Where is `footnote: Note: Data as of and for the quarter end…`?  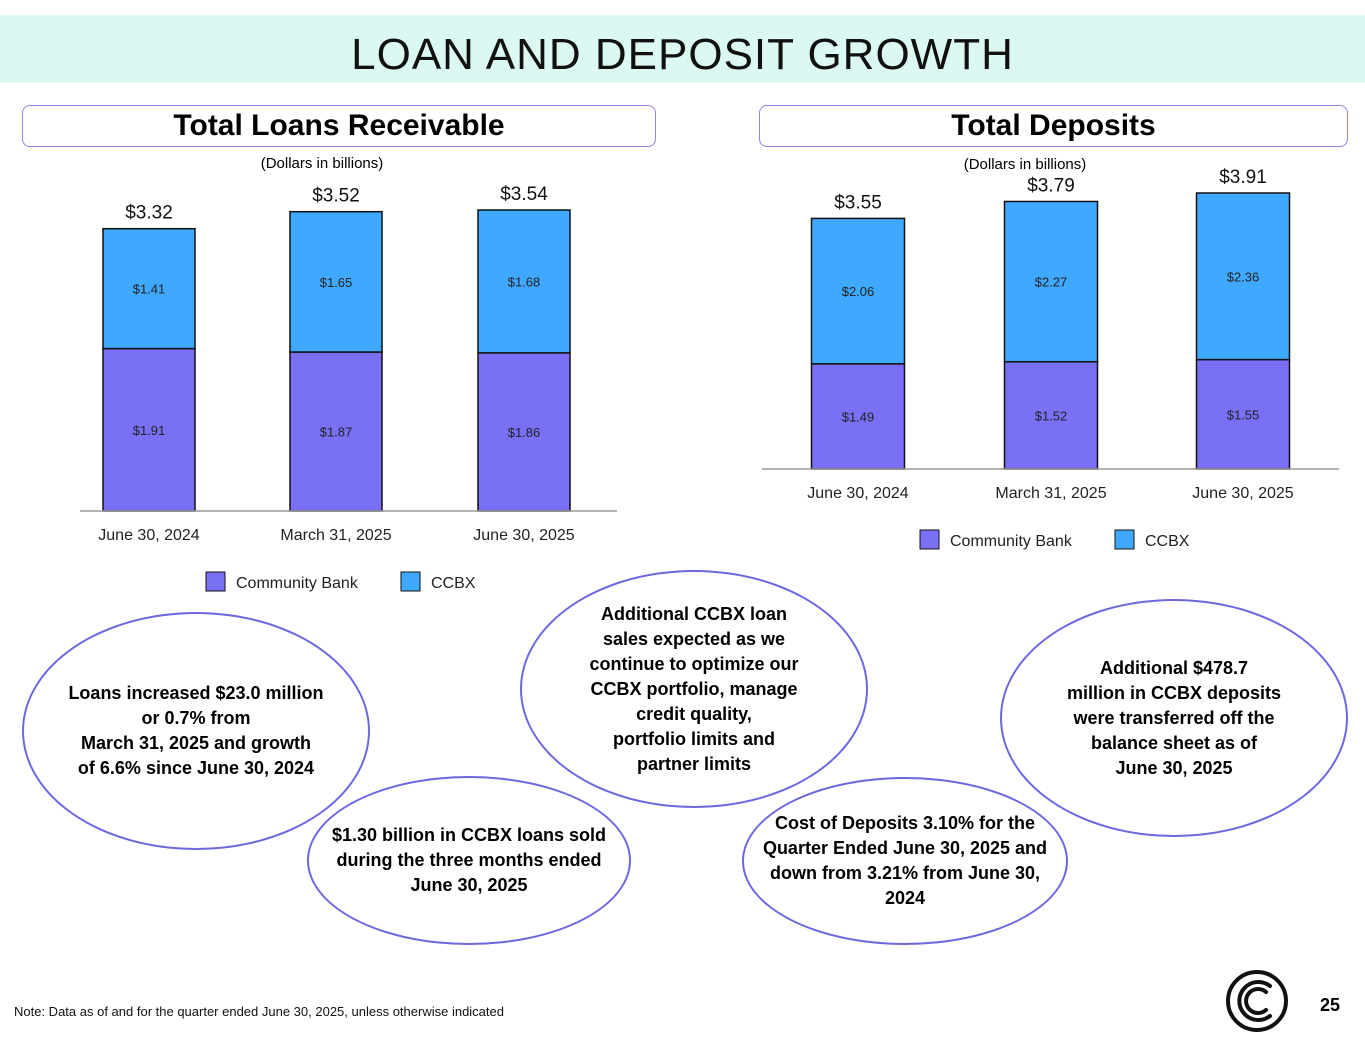 footnote: Note: Data as of and for the quarter end… is located at coordinates (259, 1011).